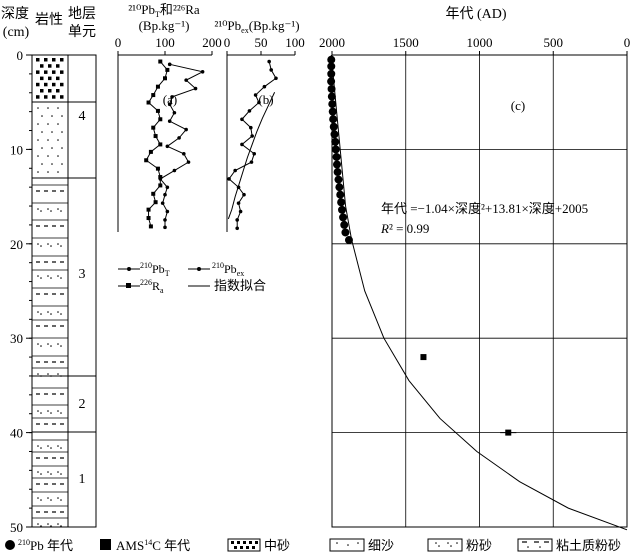  What do you see at coordinates (152, 286) in the screenshot?
I see `legend-ra: 226Ra` at bounding box center [152, 286].